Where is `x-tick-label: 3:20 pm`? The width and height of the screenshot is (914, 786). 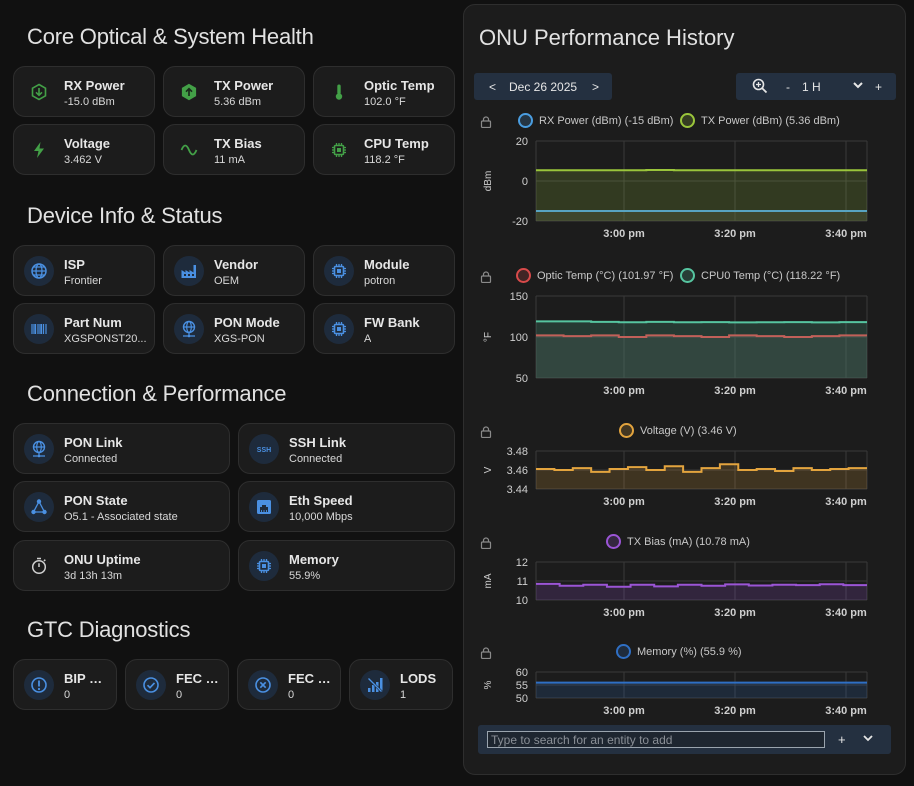 x-tick-label: 3:20 pm is located at coordinates (735, 613).